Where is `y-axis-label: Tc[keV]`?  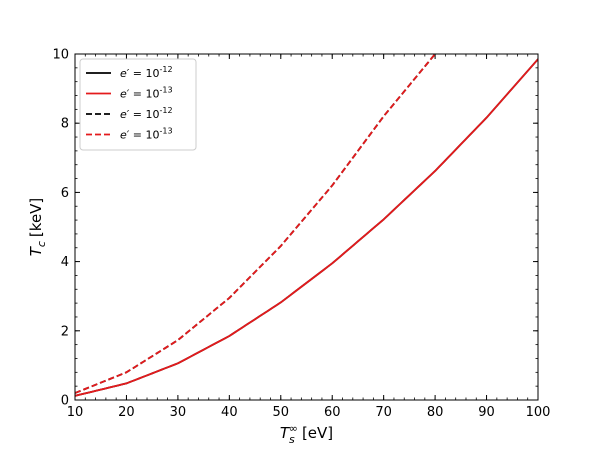
y-axis-label: Tc[keV] is located at coordinates (37, 227).